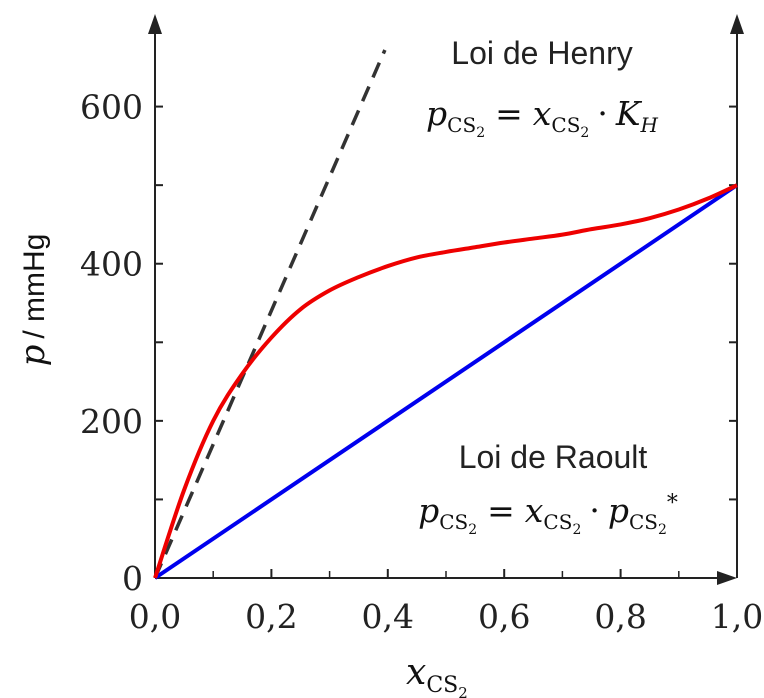 The width and height of the screenshot is (764, 698). I want to click on raoult-equation: pCS2 = xCS2 · pCS2*, so click(548, 514).